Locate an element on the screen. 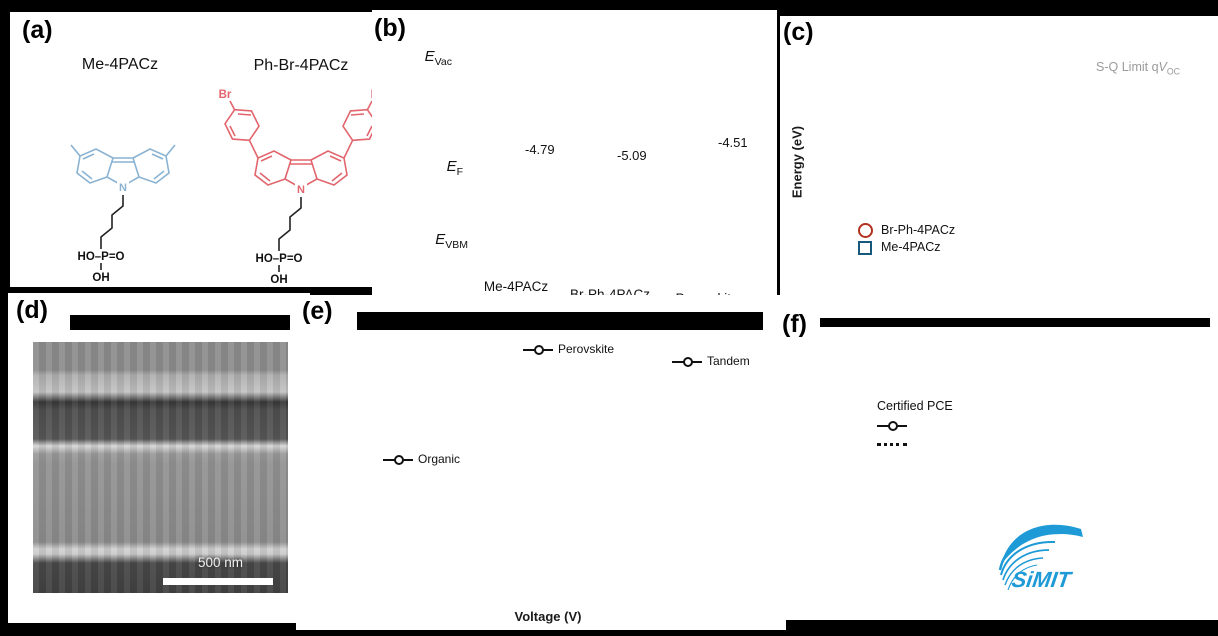 This screenshot has height=636, width=1218. solid-line-marker-icon is located at coordinates (892, 425).